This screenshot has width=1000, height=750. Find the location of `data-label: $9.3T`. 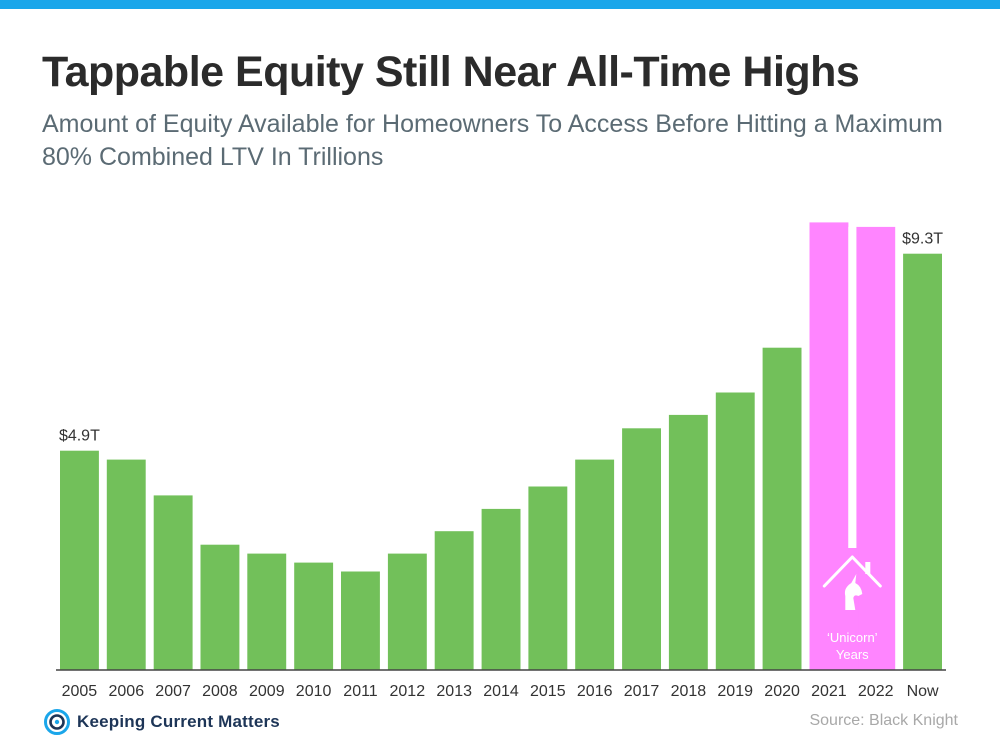

data-label: $9.3T is located at coordinates (922, 239).